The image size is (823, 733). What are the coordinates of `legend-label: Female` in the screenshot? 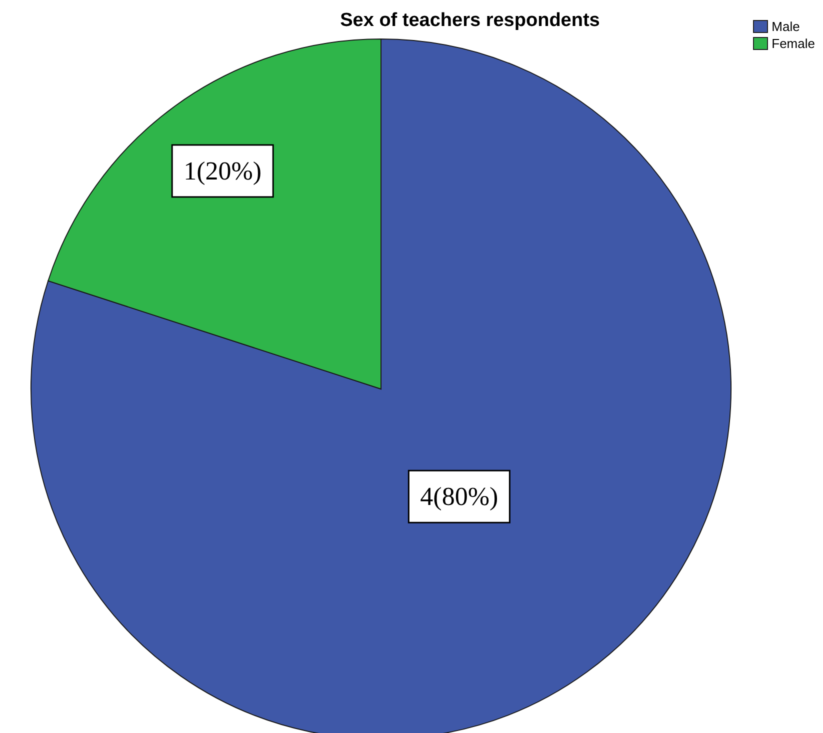 It's located at (793, 43).